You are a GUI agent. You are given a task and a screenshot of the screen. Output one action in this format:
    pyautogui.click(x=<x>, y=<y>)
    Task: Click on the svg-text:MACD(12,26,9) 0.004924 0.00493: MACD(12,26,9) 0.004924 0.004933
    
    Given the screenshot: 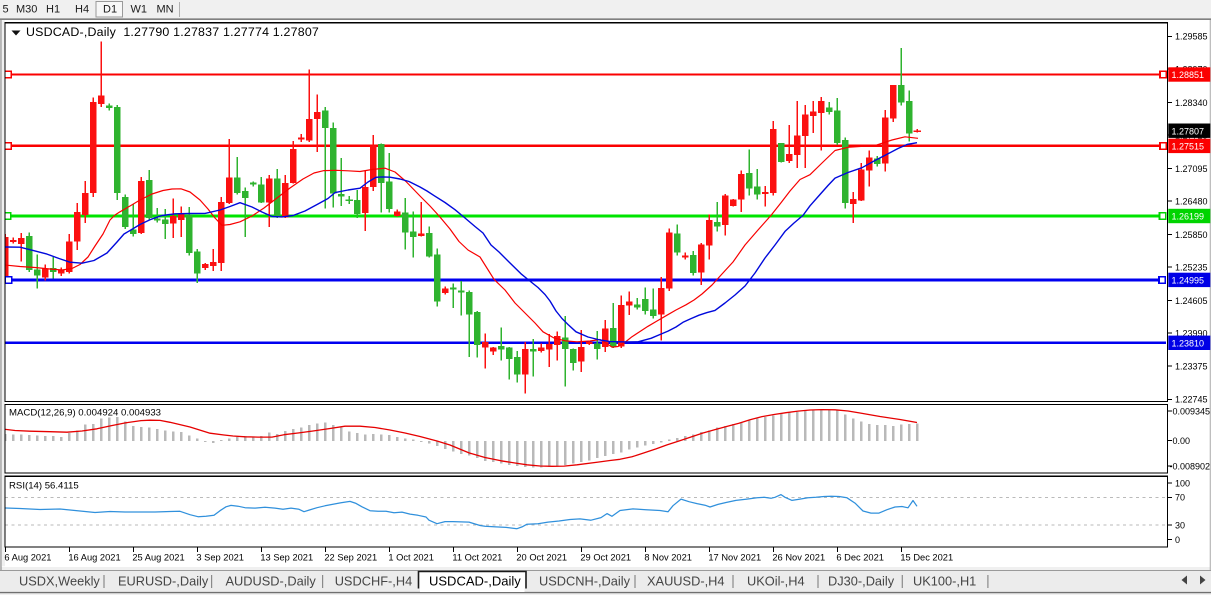 What is the action you would take?
    pyautogui.click(x=85, y=413)
    